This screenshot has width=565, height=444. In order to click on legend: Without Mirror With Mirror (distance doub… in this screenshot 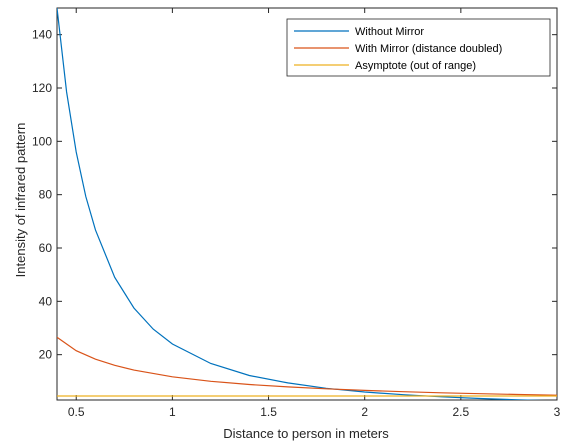, I will do `click(418, 47)`.